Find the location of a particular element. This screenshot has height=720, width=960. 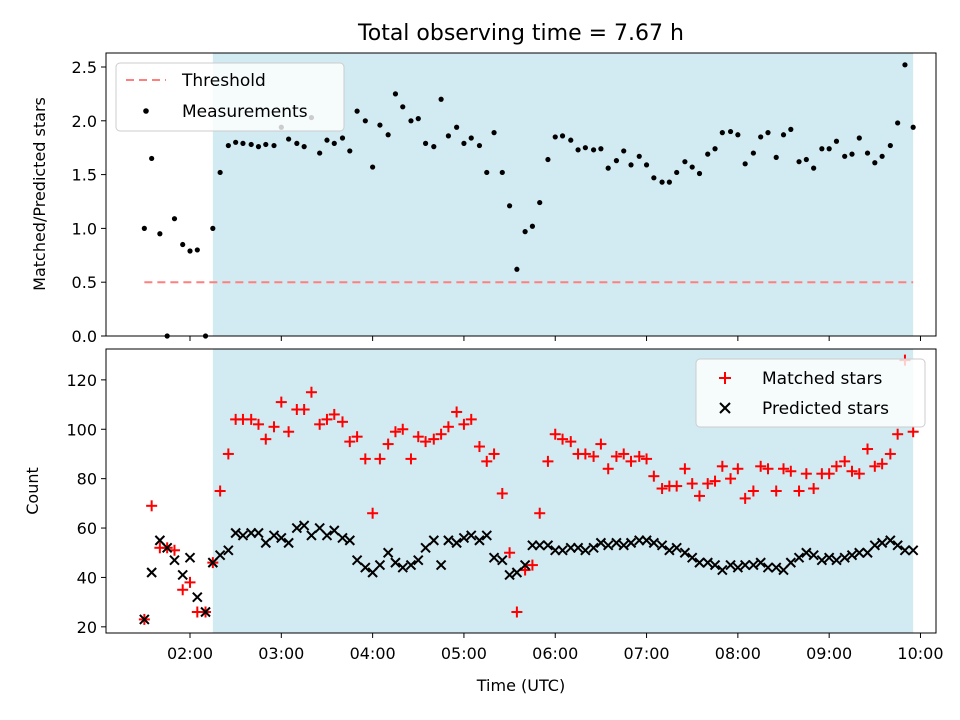

top-y-tick-label: 2.0 is located at coordinates (84, 121).